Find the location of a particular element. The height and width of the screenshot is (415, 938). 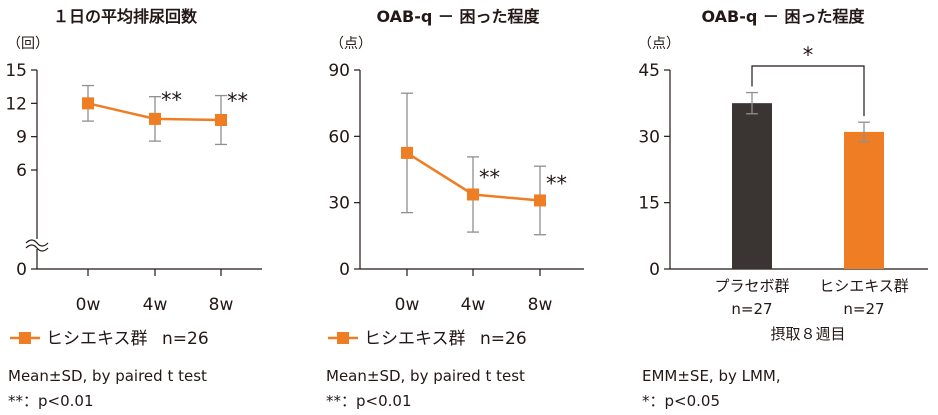

y-unit-label: （回） is located at coordinates (28, 44).